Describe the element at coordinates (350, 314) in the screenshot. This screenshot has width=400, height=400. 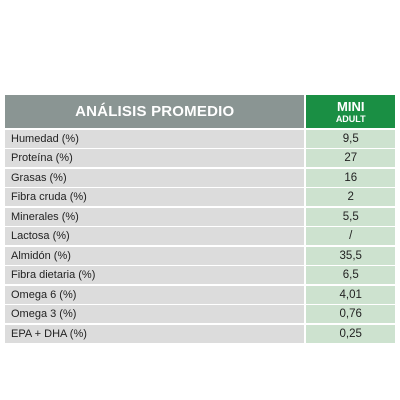
I see `row-value: 0,76` at that location.